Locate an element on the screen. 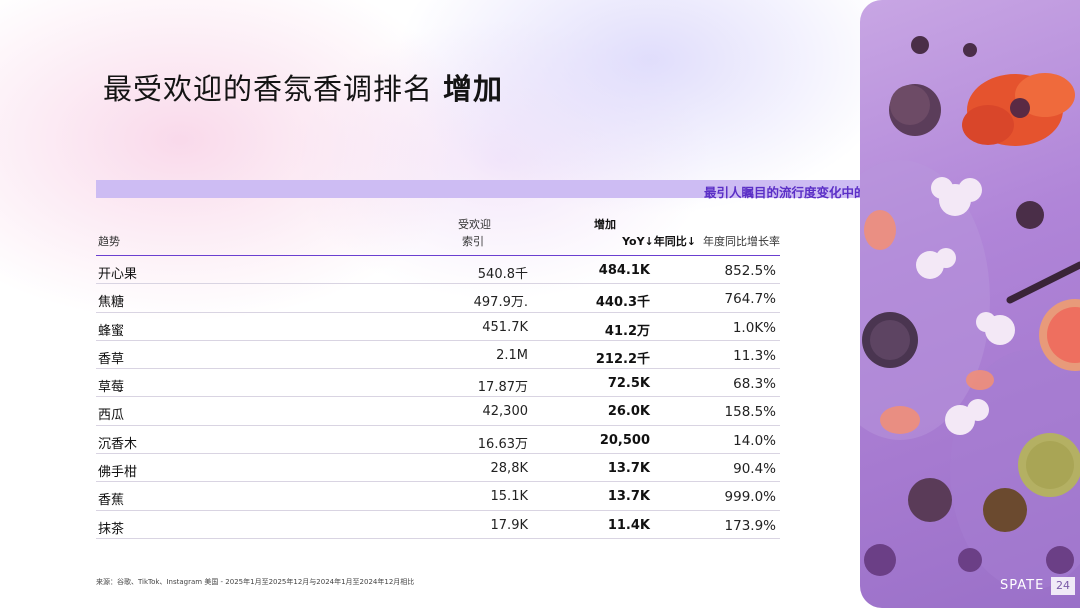 This screenshot has height=608, width=1080. table-row: 开心果 540.8千 484.1K 852.5% is located at coordinates (438, 270).